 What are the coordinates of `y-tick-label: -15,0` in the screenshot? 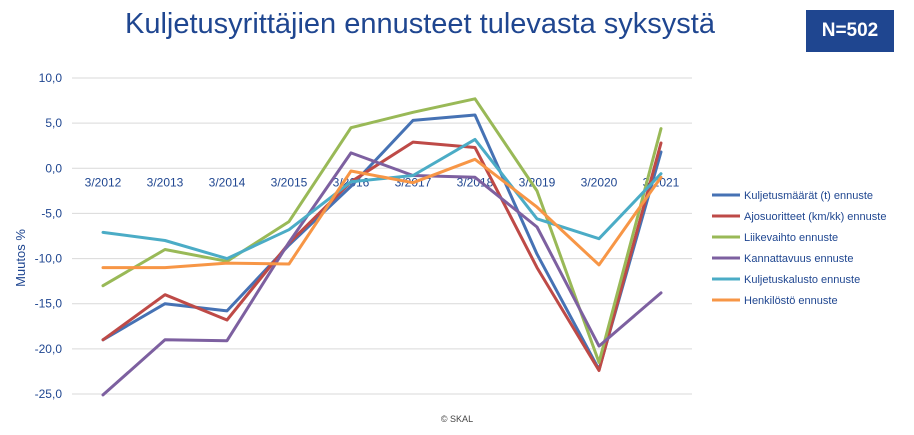 It's located at (49, 304).